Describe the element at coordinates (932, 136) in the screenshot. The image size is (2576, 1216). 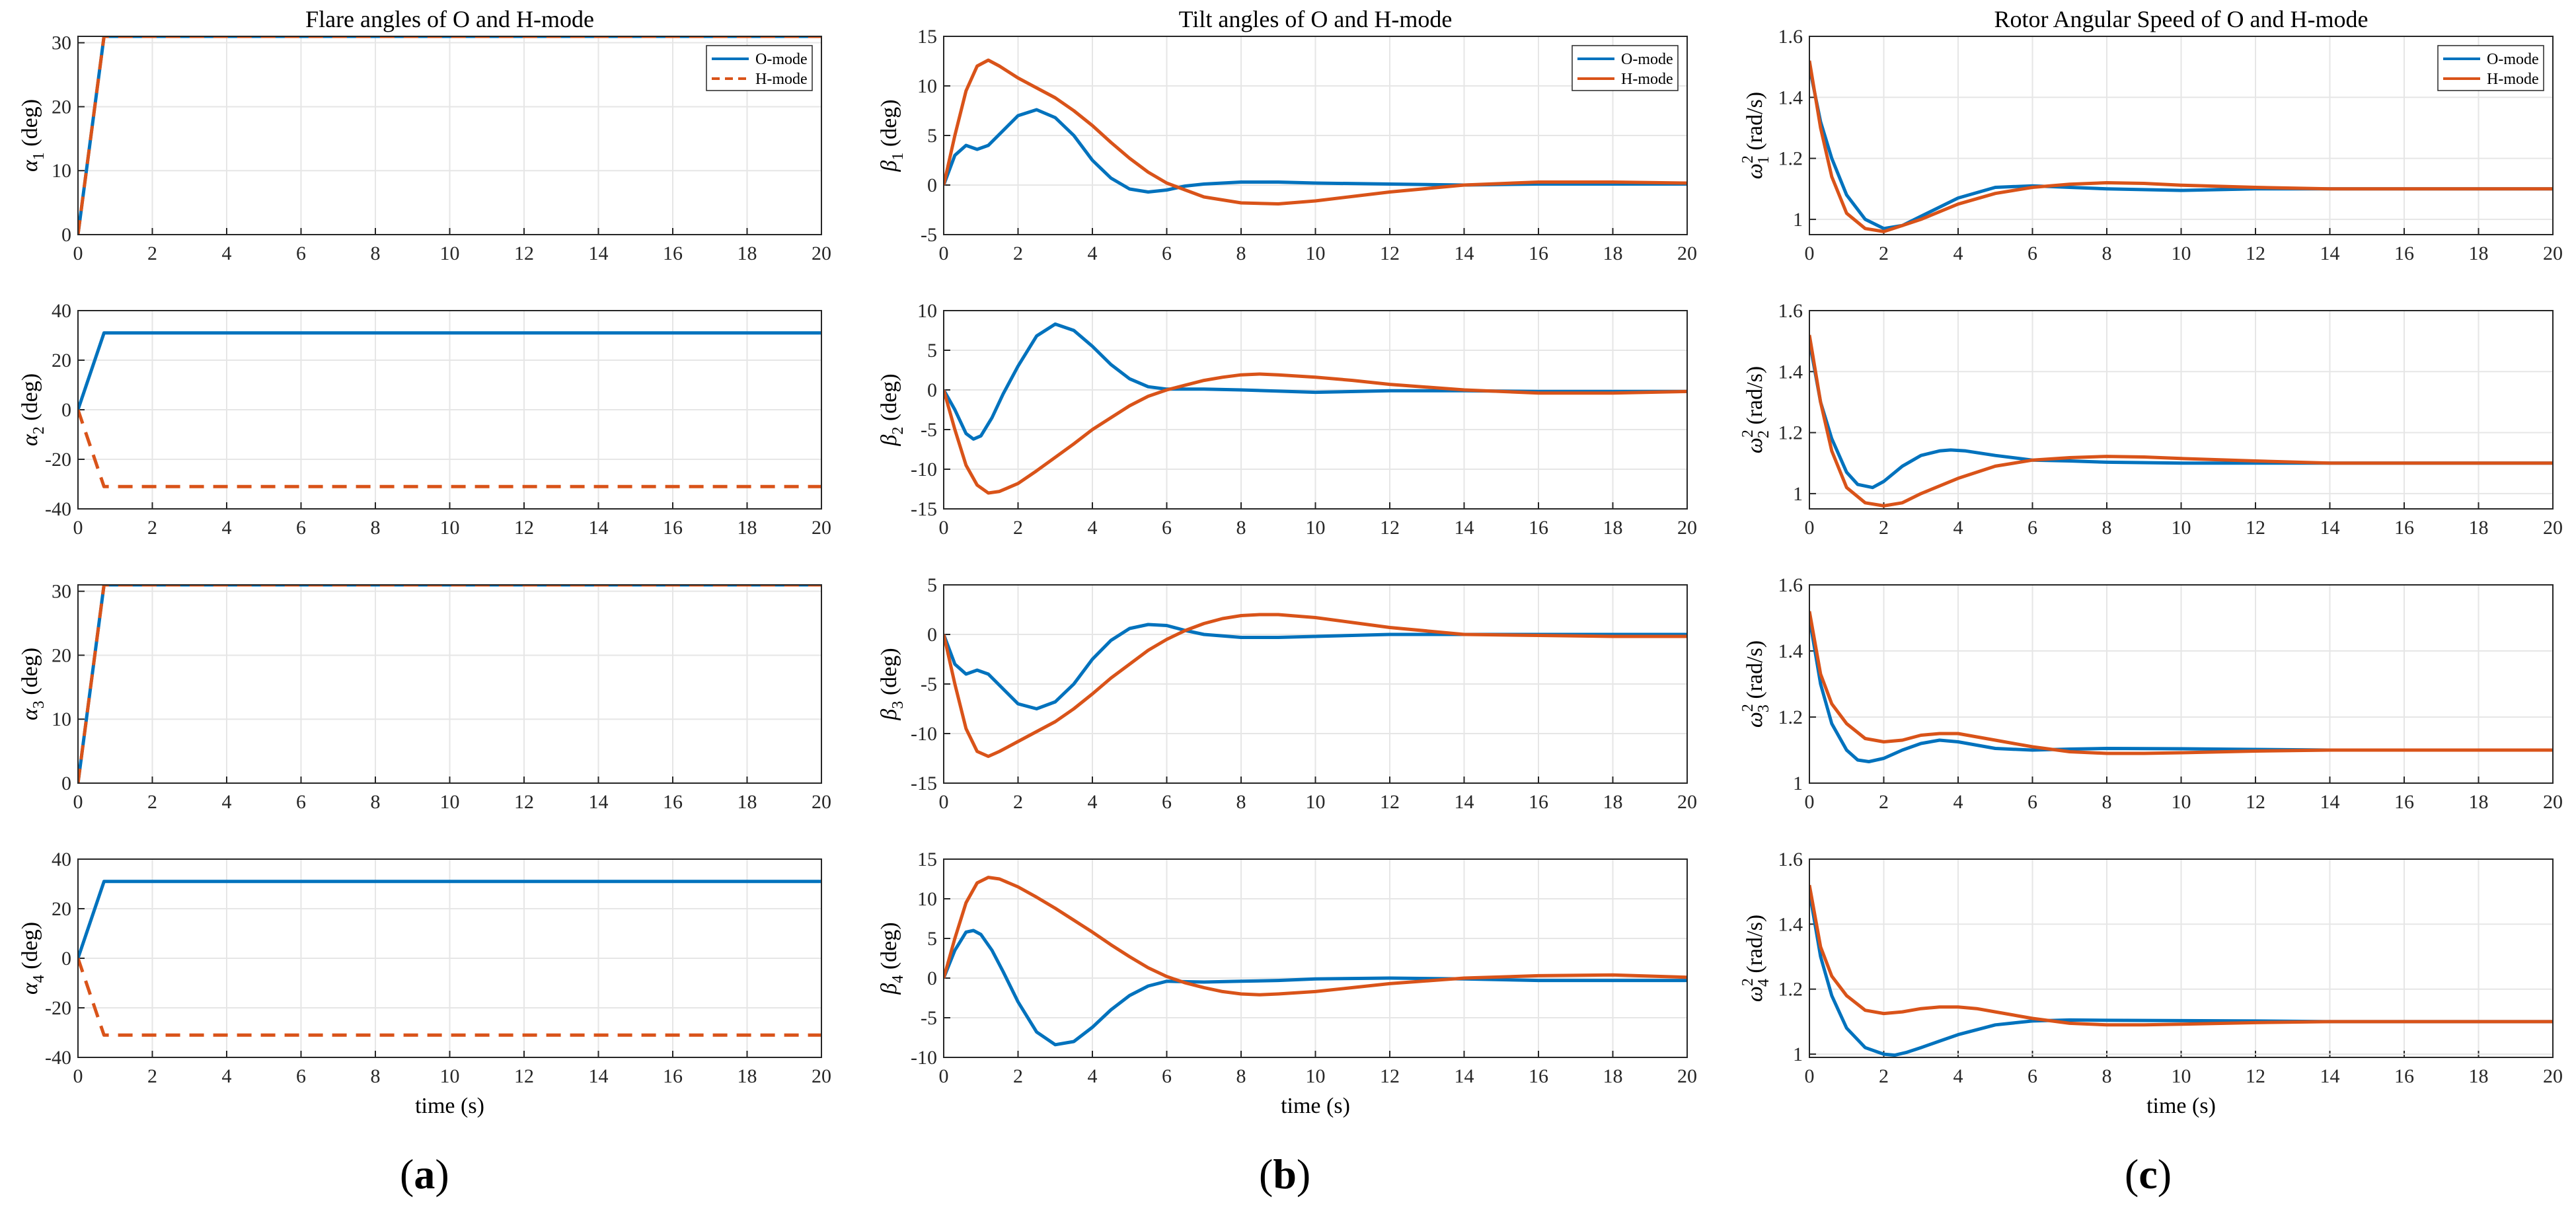
I see `y-tick-label: 5` at that location.